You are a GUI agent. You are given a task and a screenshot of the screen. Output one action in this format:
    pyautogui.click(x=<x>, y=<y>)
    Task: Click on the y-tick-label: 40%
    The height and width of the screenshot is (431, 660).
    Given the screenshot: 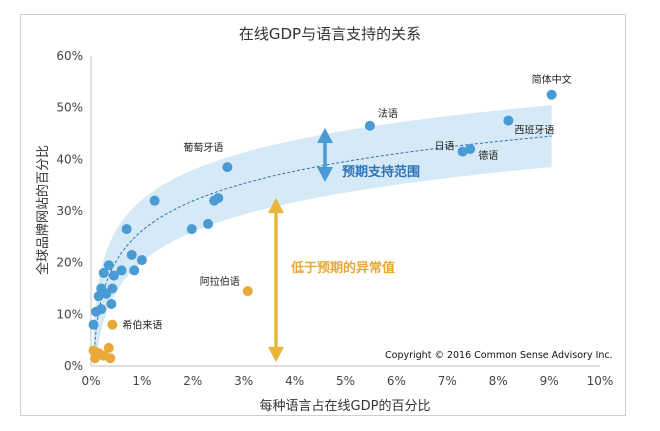 What is the action you would take?
    pyautogui.click(x=69, y=159)
    